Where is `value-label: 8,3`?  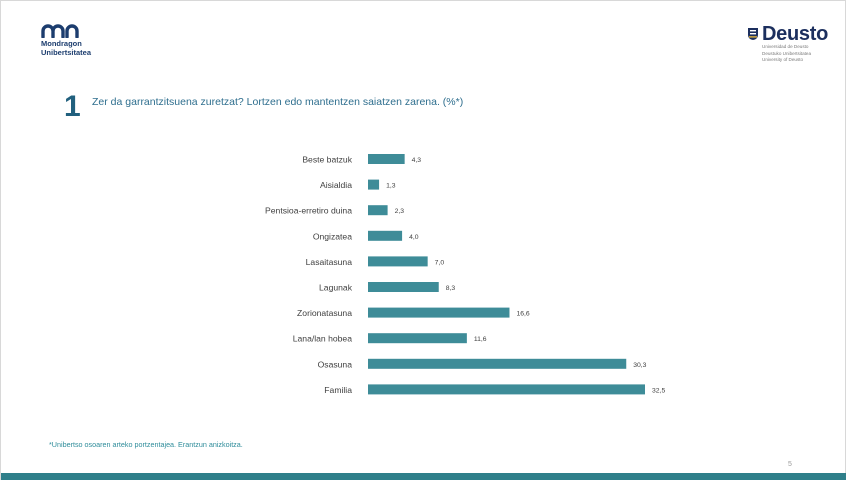
value-label: 8,3 is located at coordinates (451, 288).